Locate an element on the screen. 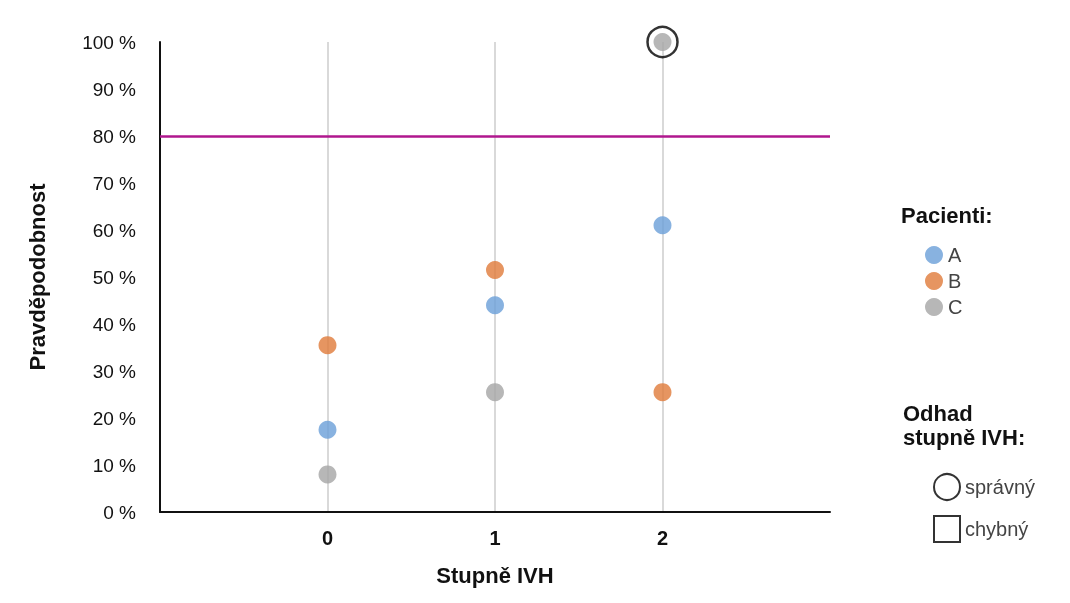  legend-label: C is located at coordinates (955, 307).